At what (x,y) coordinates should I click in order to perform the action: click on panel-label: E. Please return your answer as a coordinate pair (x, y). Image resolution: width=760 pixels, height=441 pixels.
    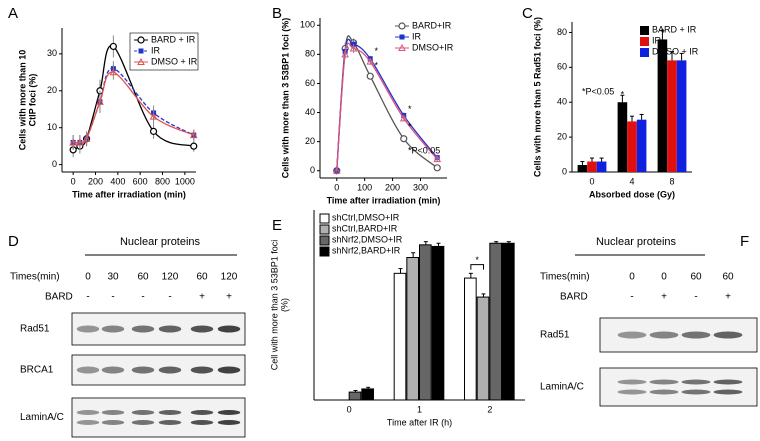
    Looking at the image, I should click on (277, 225).